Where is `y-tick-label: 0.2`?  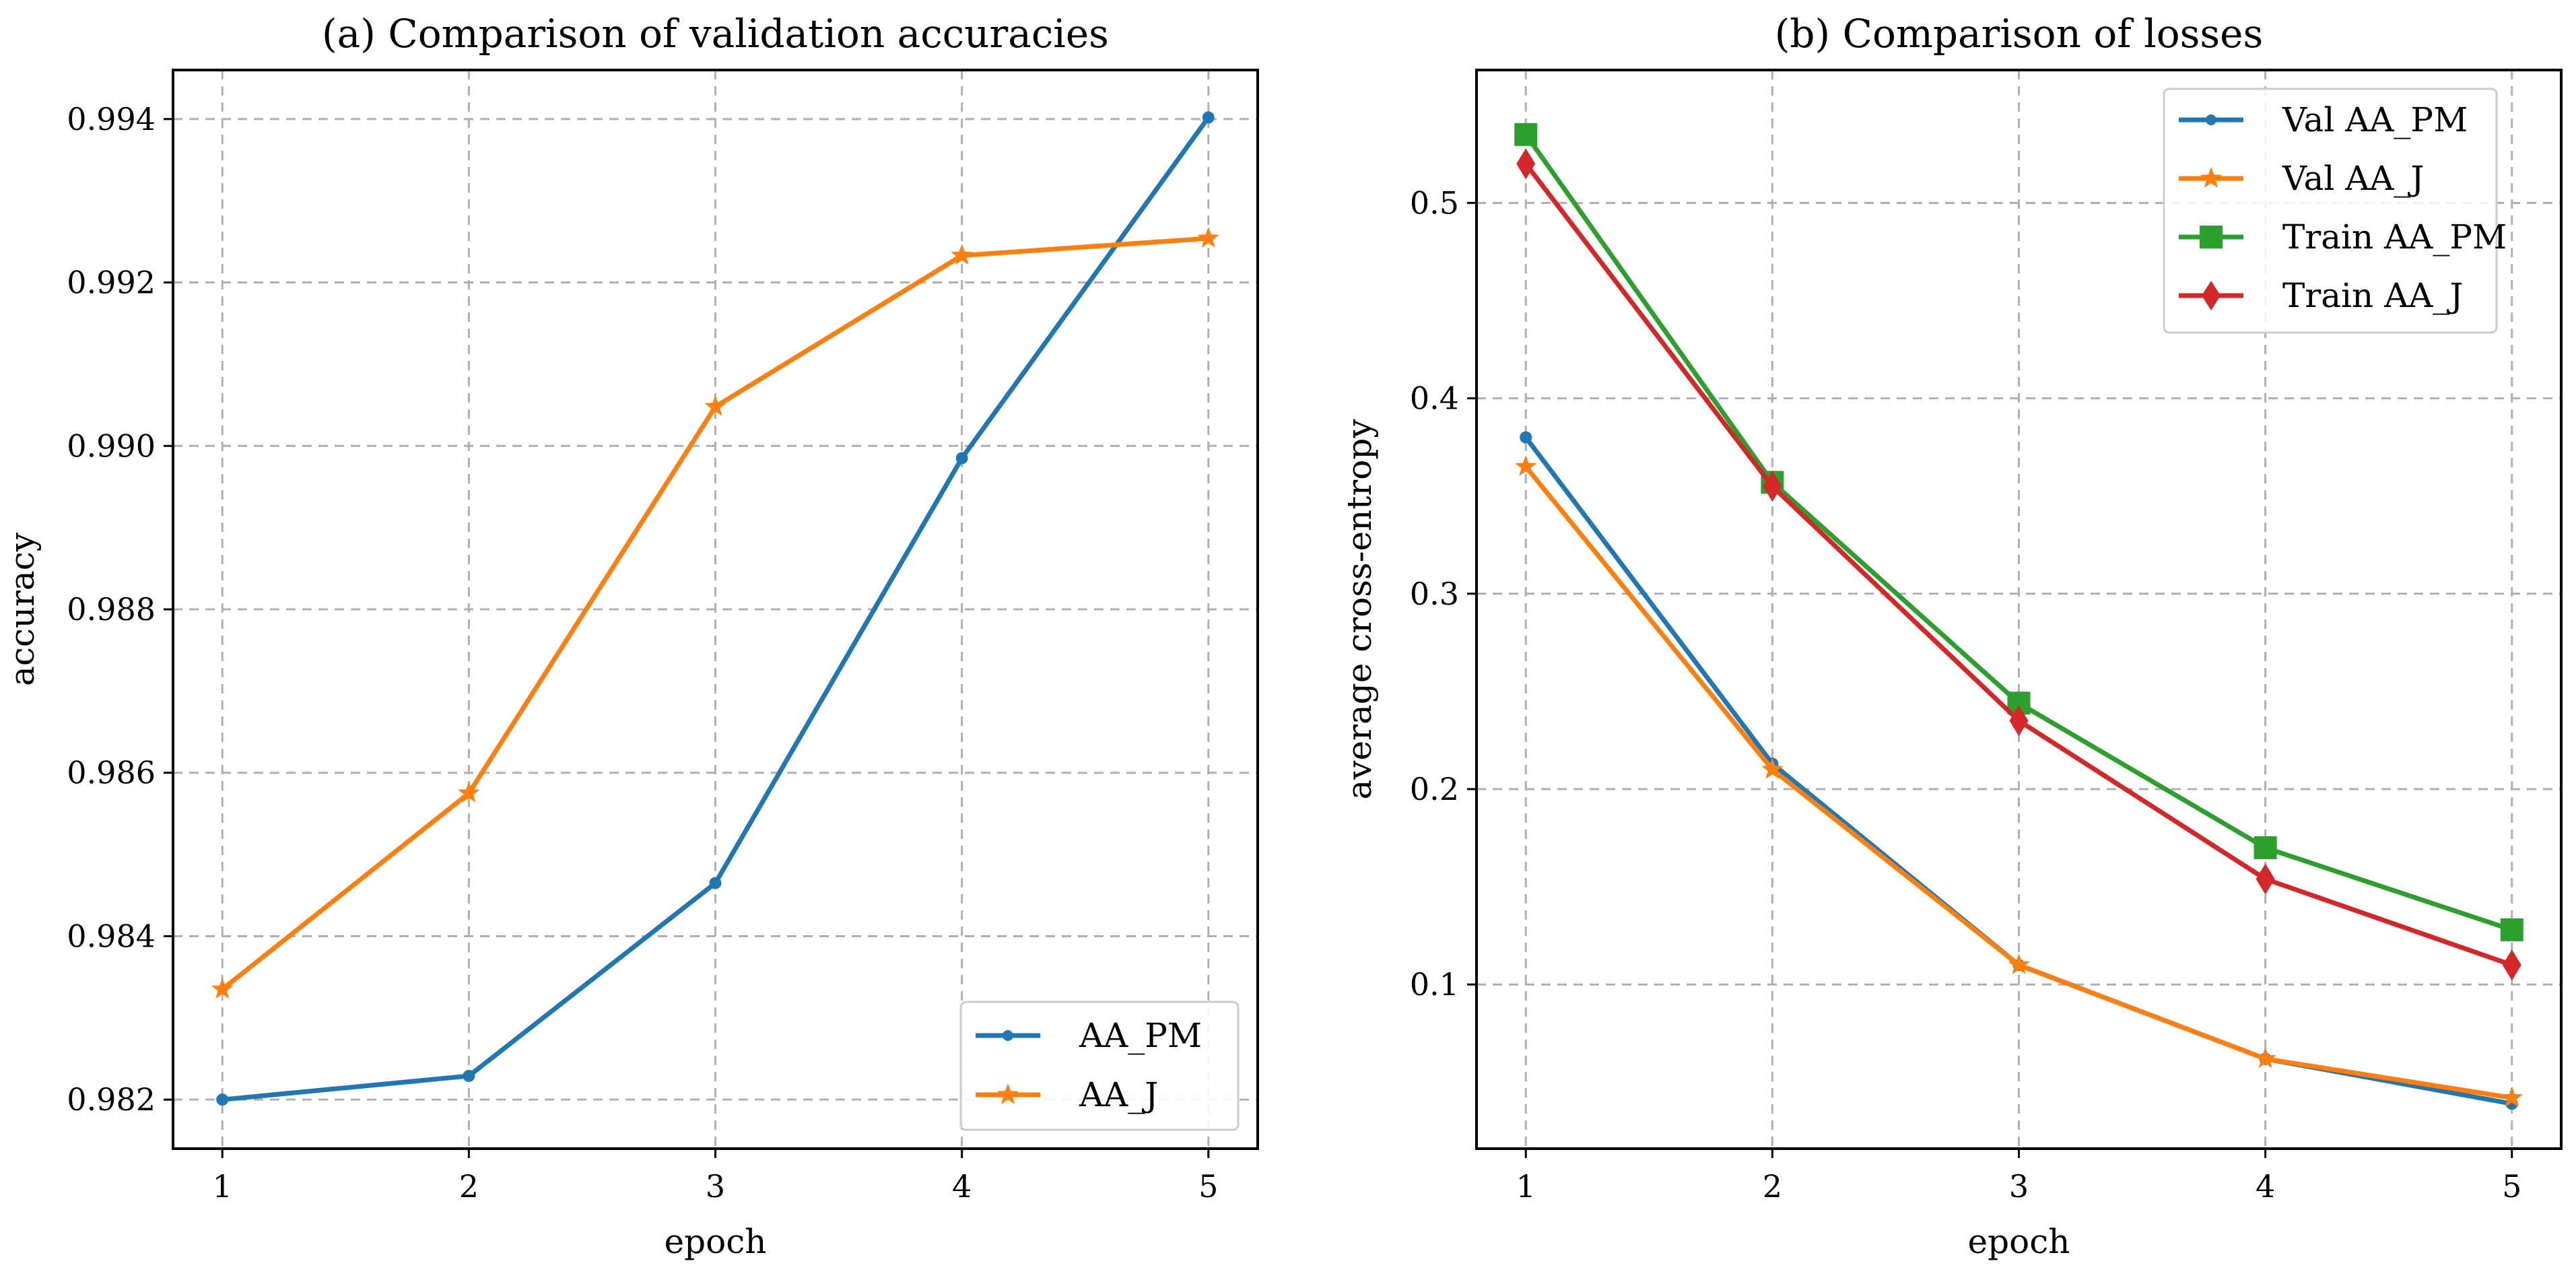 y-tick-label: 0.2 is located at coordinates (1435, 789).